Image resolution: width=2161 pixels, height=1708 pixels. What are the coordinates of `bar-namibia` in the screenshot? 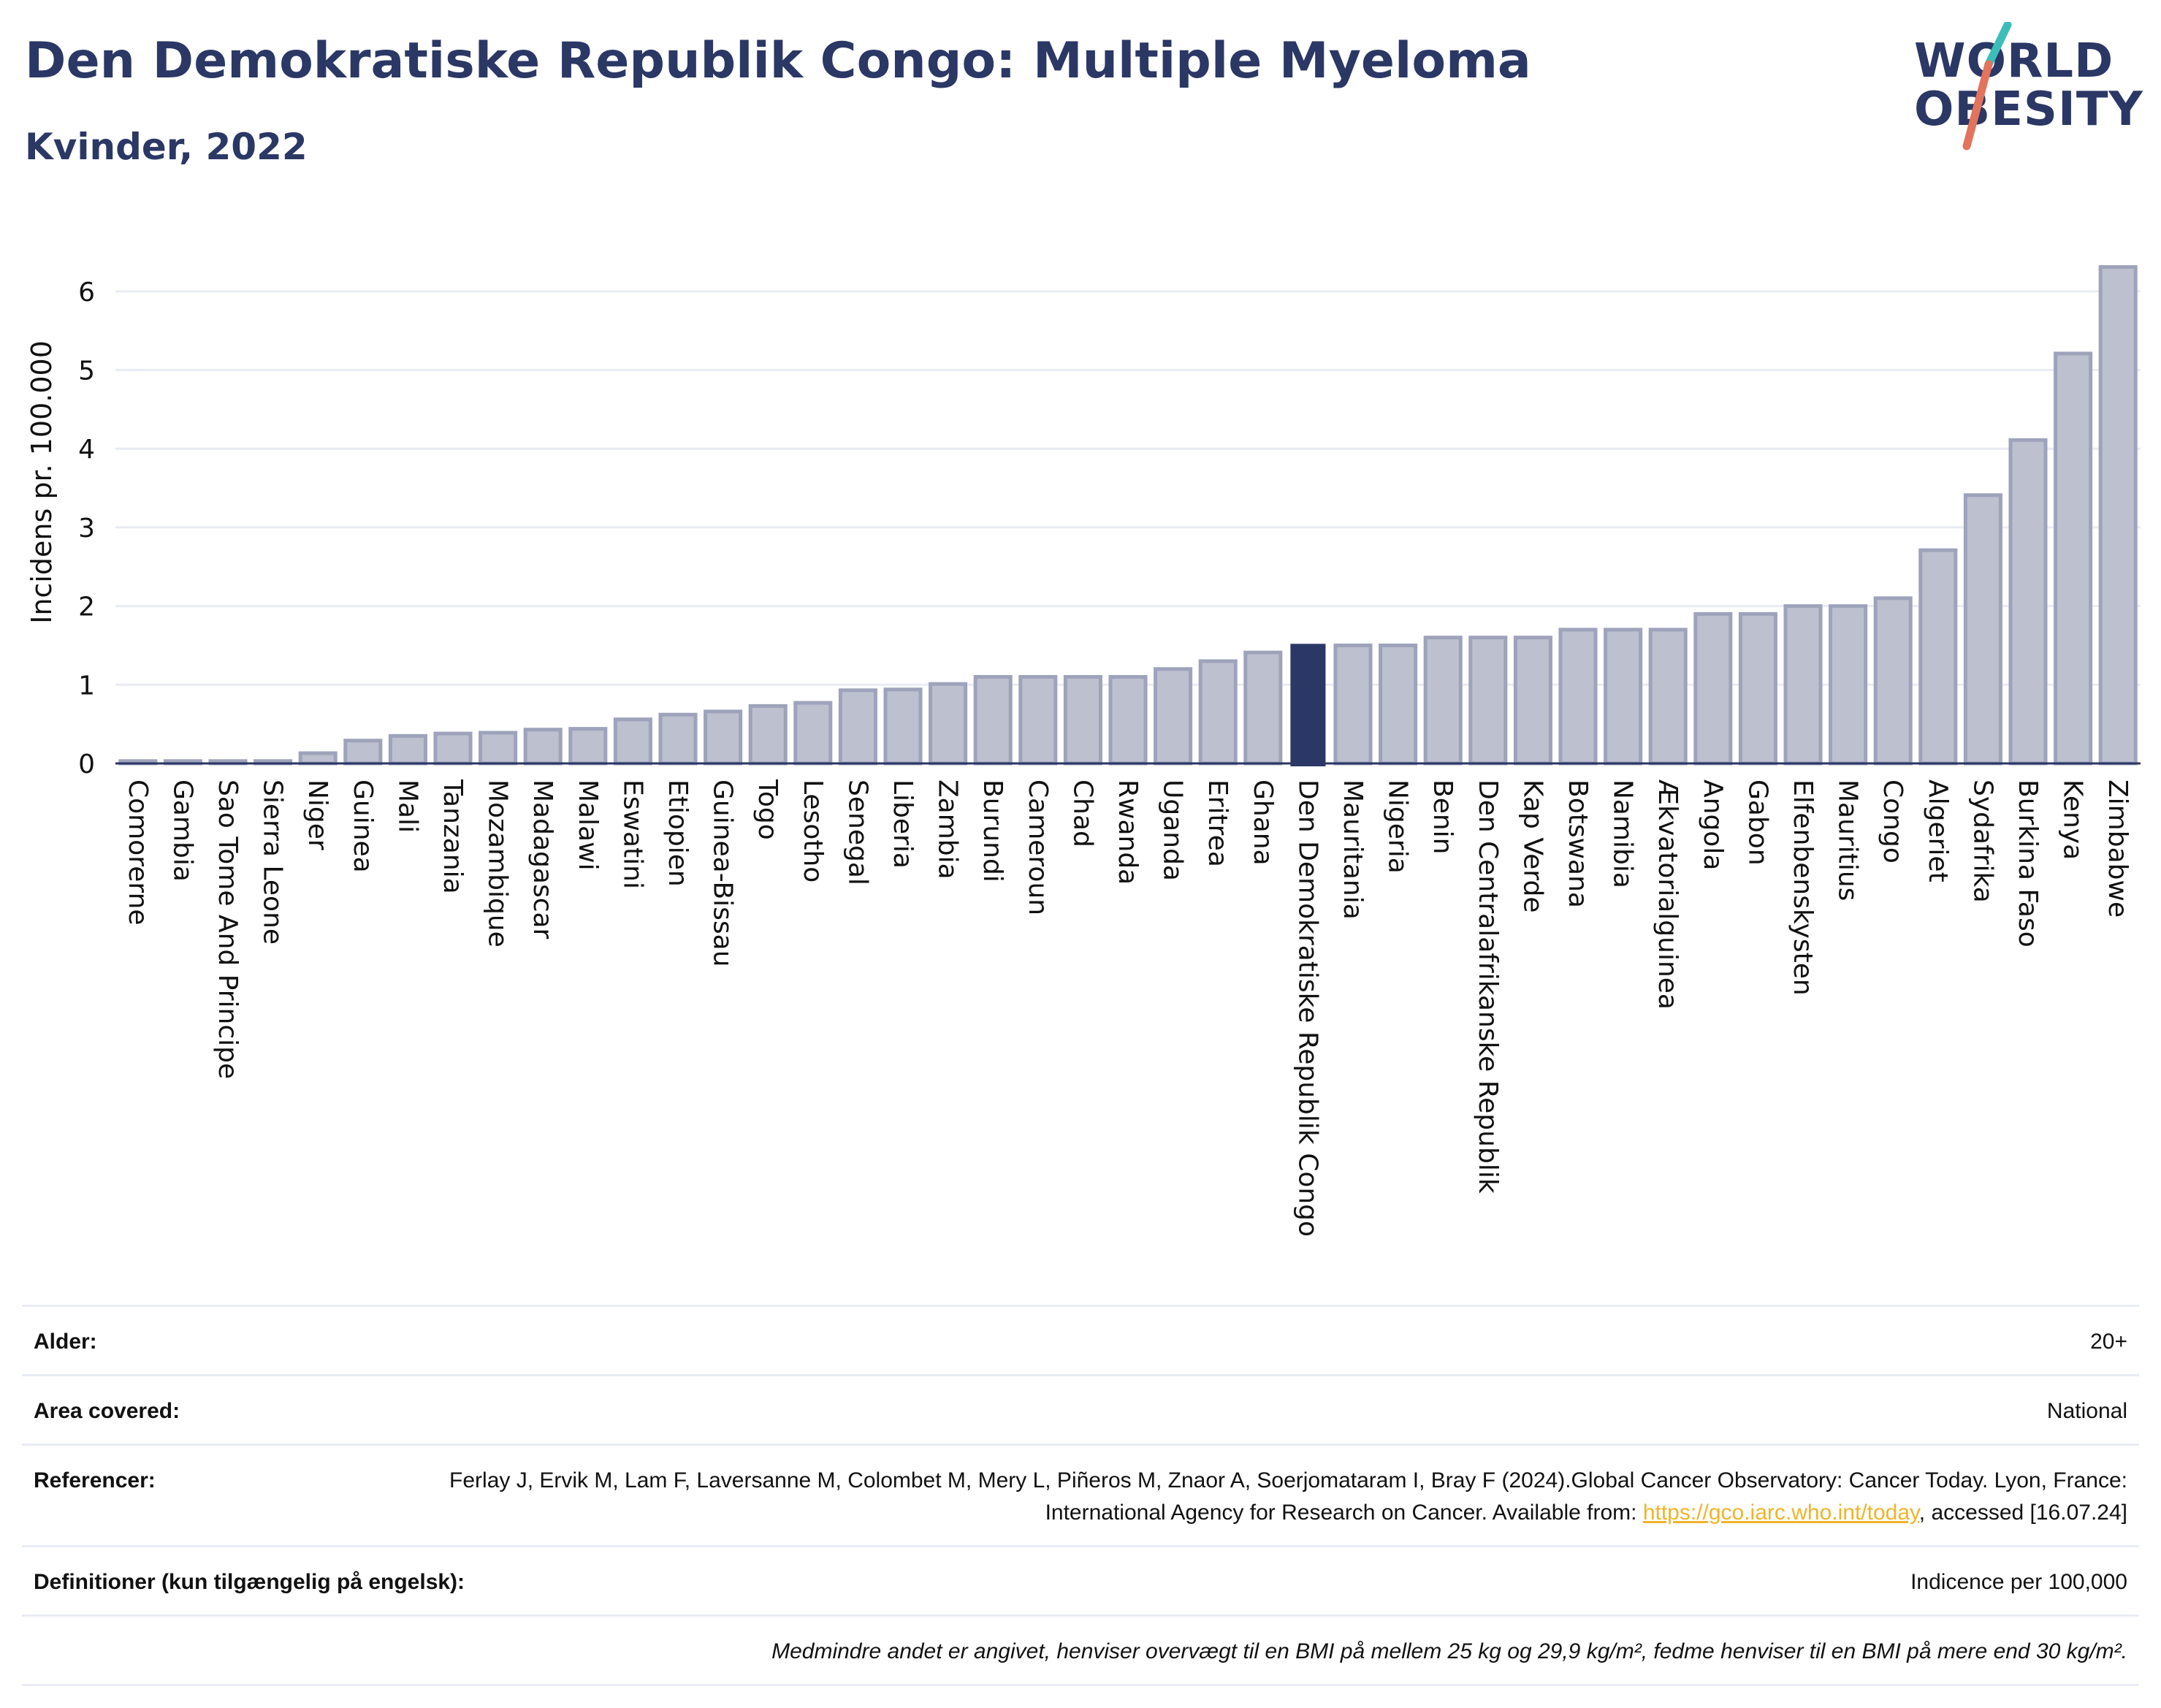 It's located at (1623, 697).